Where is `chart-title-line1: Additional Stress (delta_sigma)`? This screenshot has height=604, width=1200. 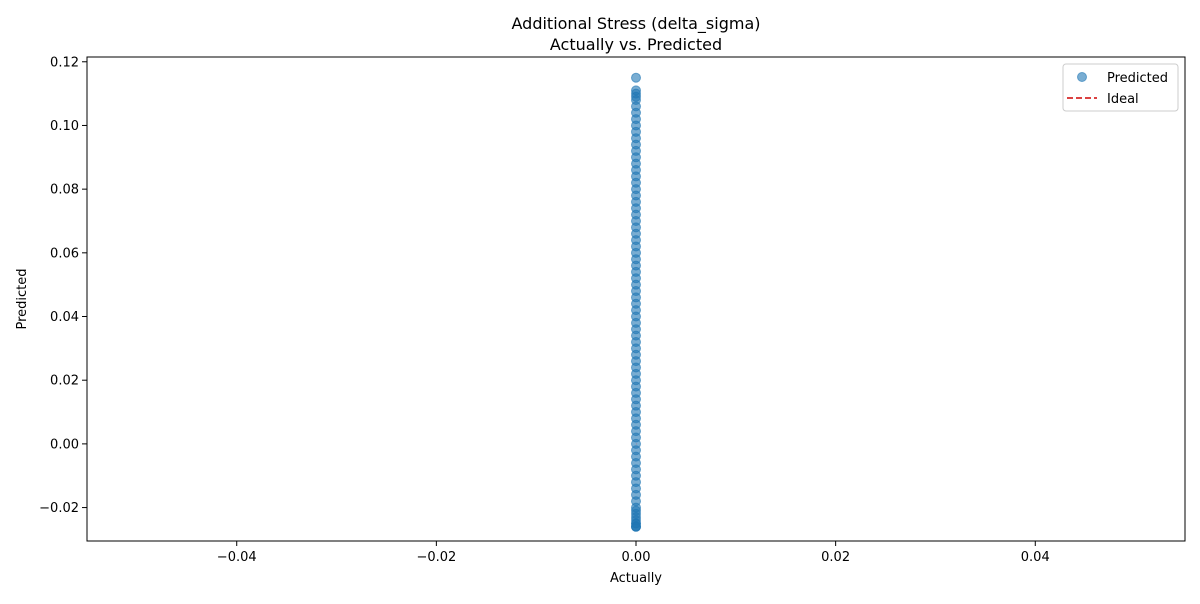 chart-title-line1: Additional Stress (delta_sigma) is located at coordinates (636, 24).